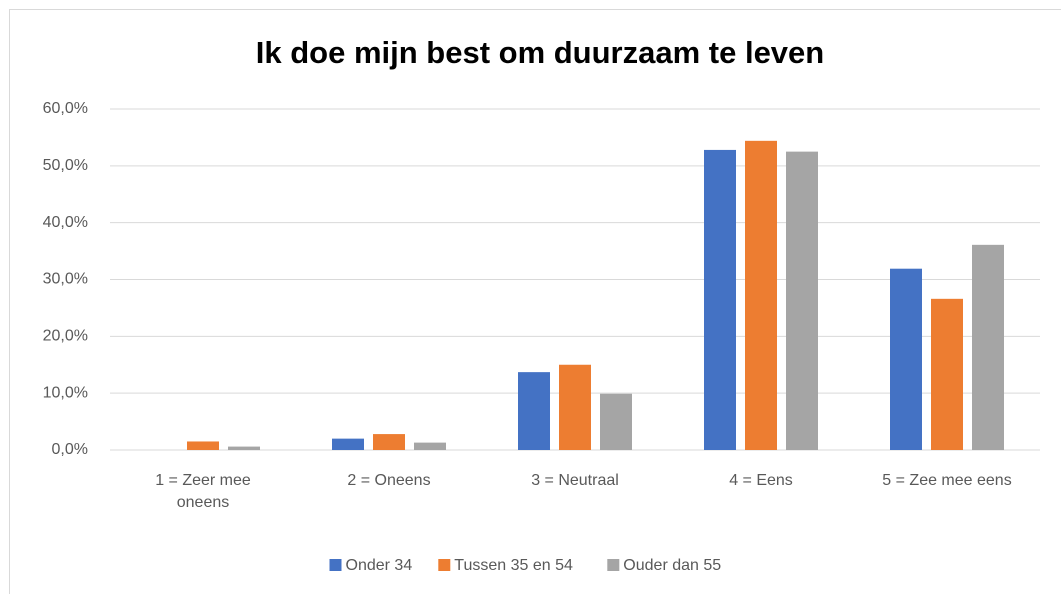 The image size is (1061, 594). What do you see at coordinates (761, 480) in the screenshot?
I see `x-tick-label: 4 = Eens` at bounding box center [761, 480].